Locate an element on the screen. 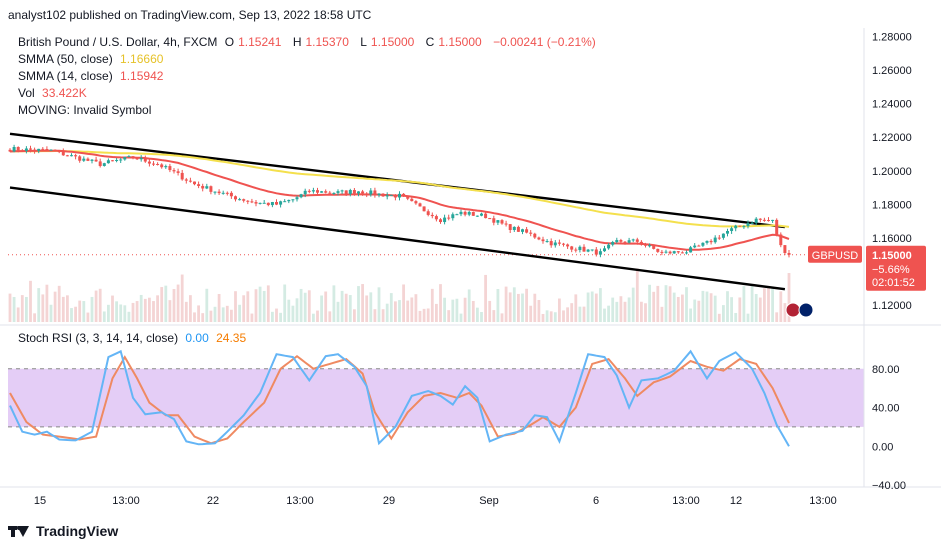 The image size is (941, 548). smma14-legend: SMMA (14, close) 1.15942 is located at coordinates (92, 76).